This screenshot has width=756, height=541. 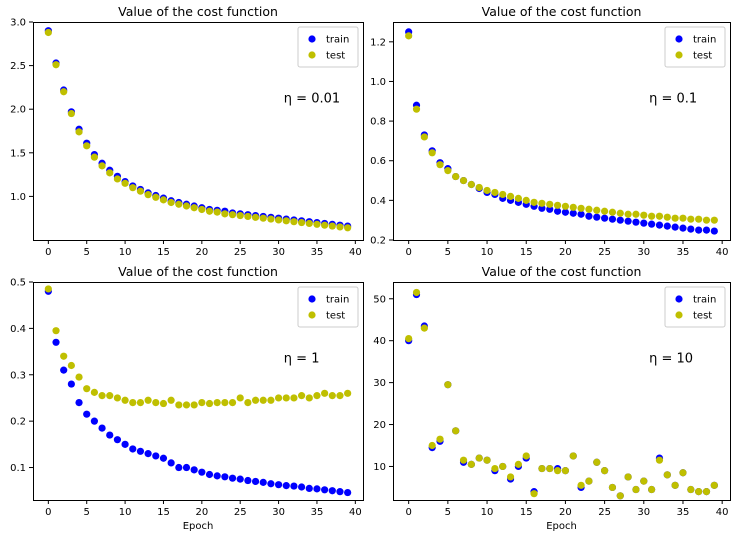 What do you see at coordinates (198, 271) in the screenshot?
I see `subplot-title: Value of the cost function` at bounding box center [198, 271].